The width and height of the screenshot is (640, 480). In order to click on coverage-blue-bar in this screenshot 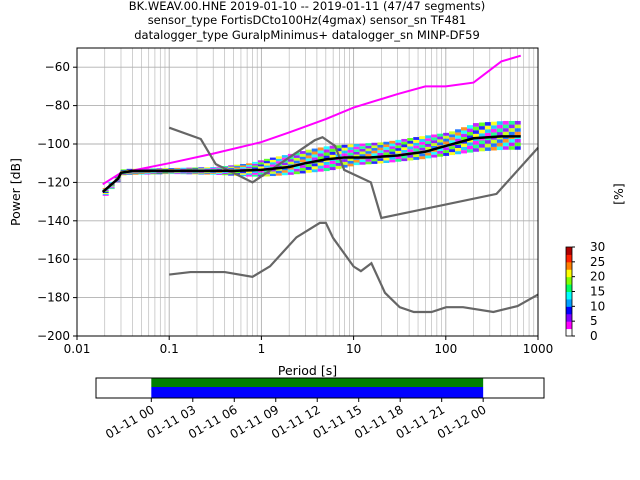, I will do `click(317, 392)`.